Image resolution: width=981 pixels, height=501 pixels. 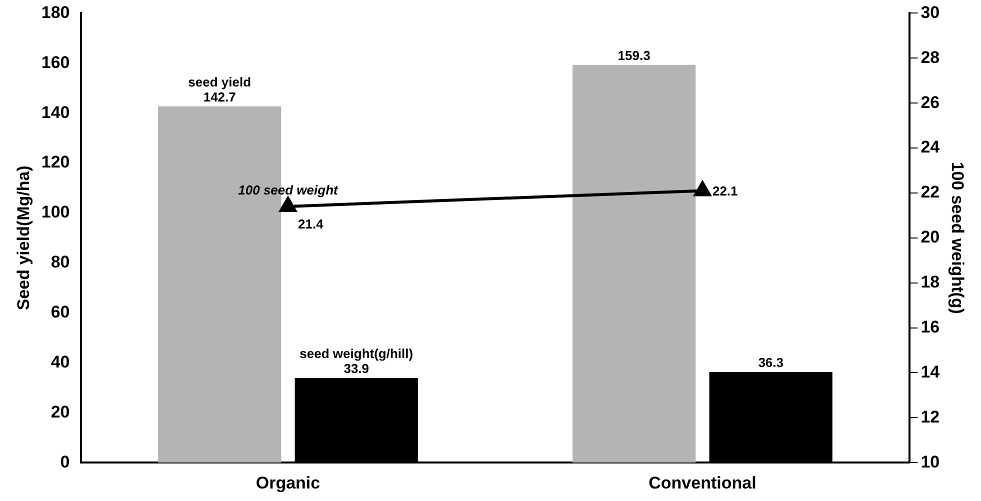 I want to click on data-label: 33.9, so click(x=357, y=368).